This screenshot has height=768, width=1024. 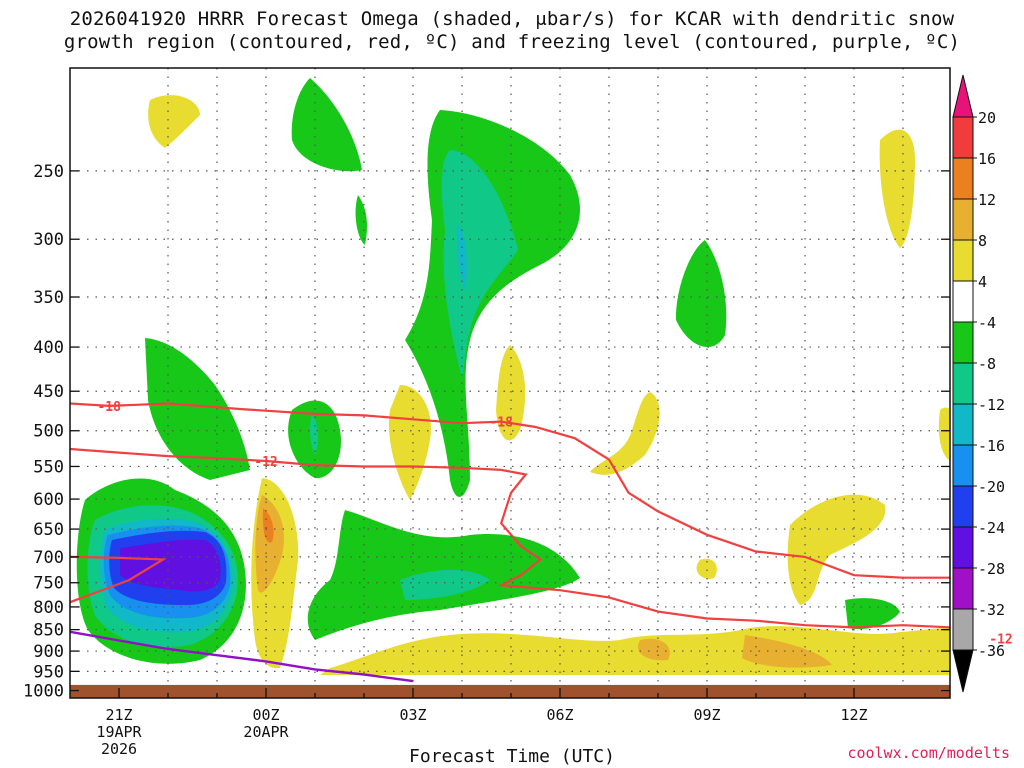 What do you see at coordinates (174, 121) in the screenshot?
I see `omega-descent-upper-left` at bounding box center [174, 121].